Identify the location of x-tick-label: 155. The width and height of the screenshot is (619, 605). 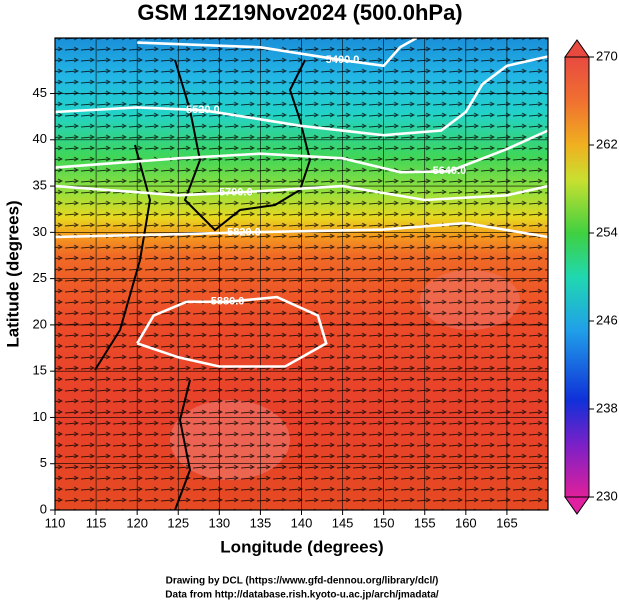
(425, 522).